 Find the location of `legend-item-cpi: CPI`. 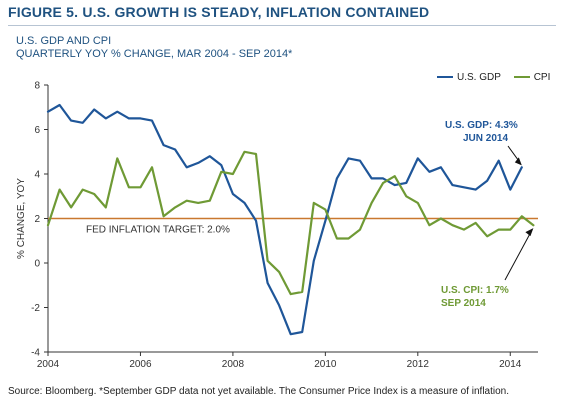

legend-item-cpi: CPI is located at coordinates (532, 77).